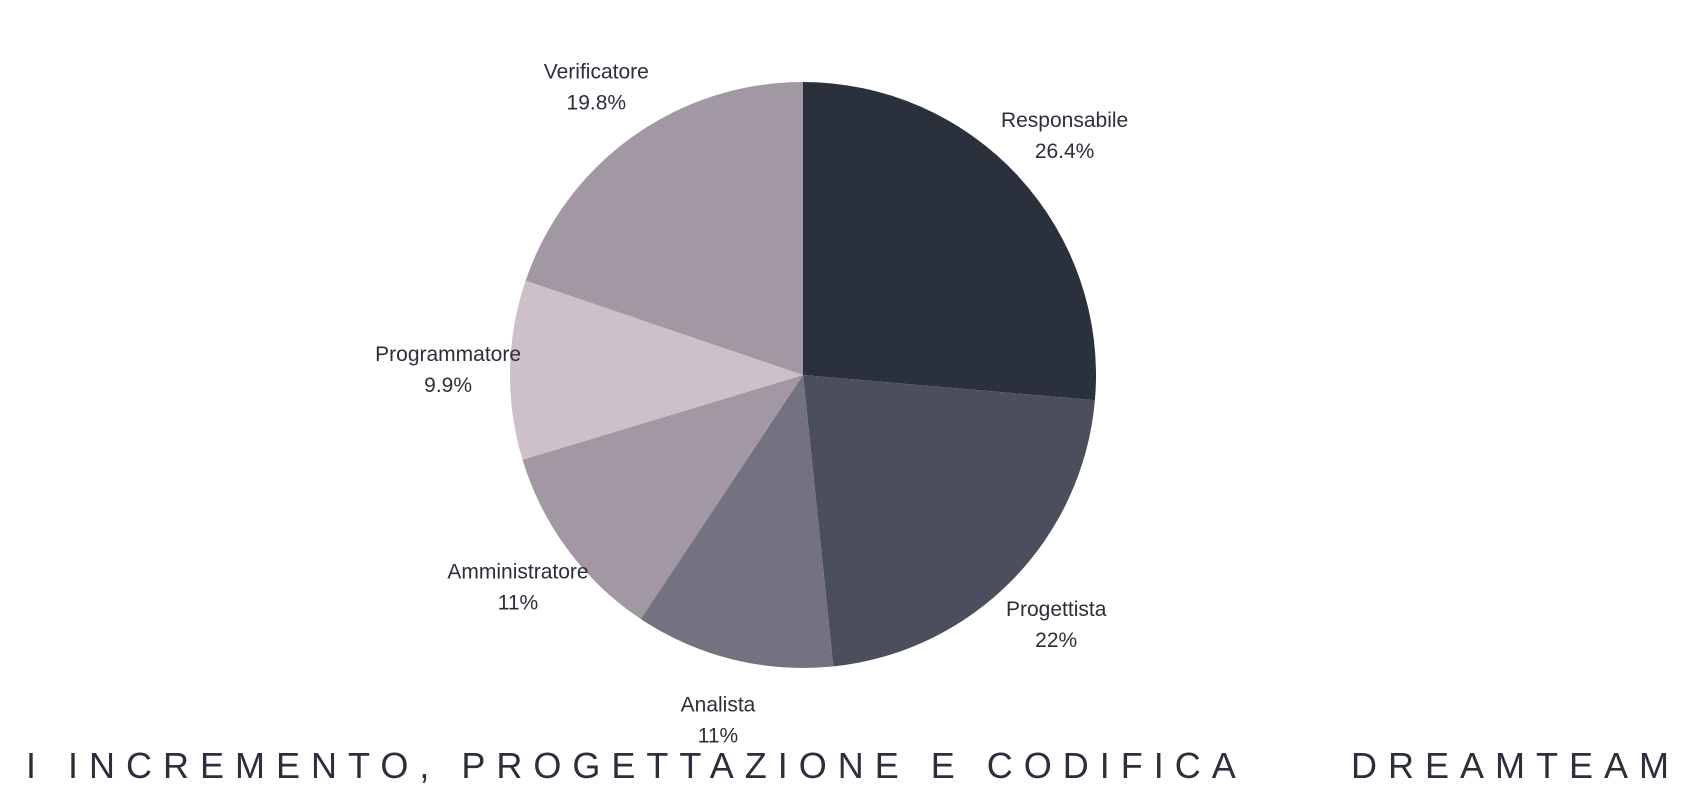 The image size is (1690, 812). Describe the element at coordinates (949, 521) in the screenshot. I see `pie-slice-progettista` at that location.